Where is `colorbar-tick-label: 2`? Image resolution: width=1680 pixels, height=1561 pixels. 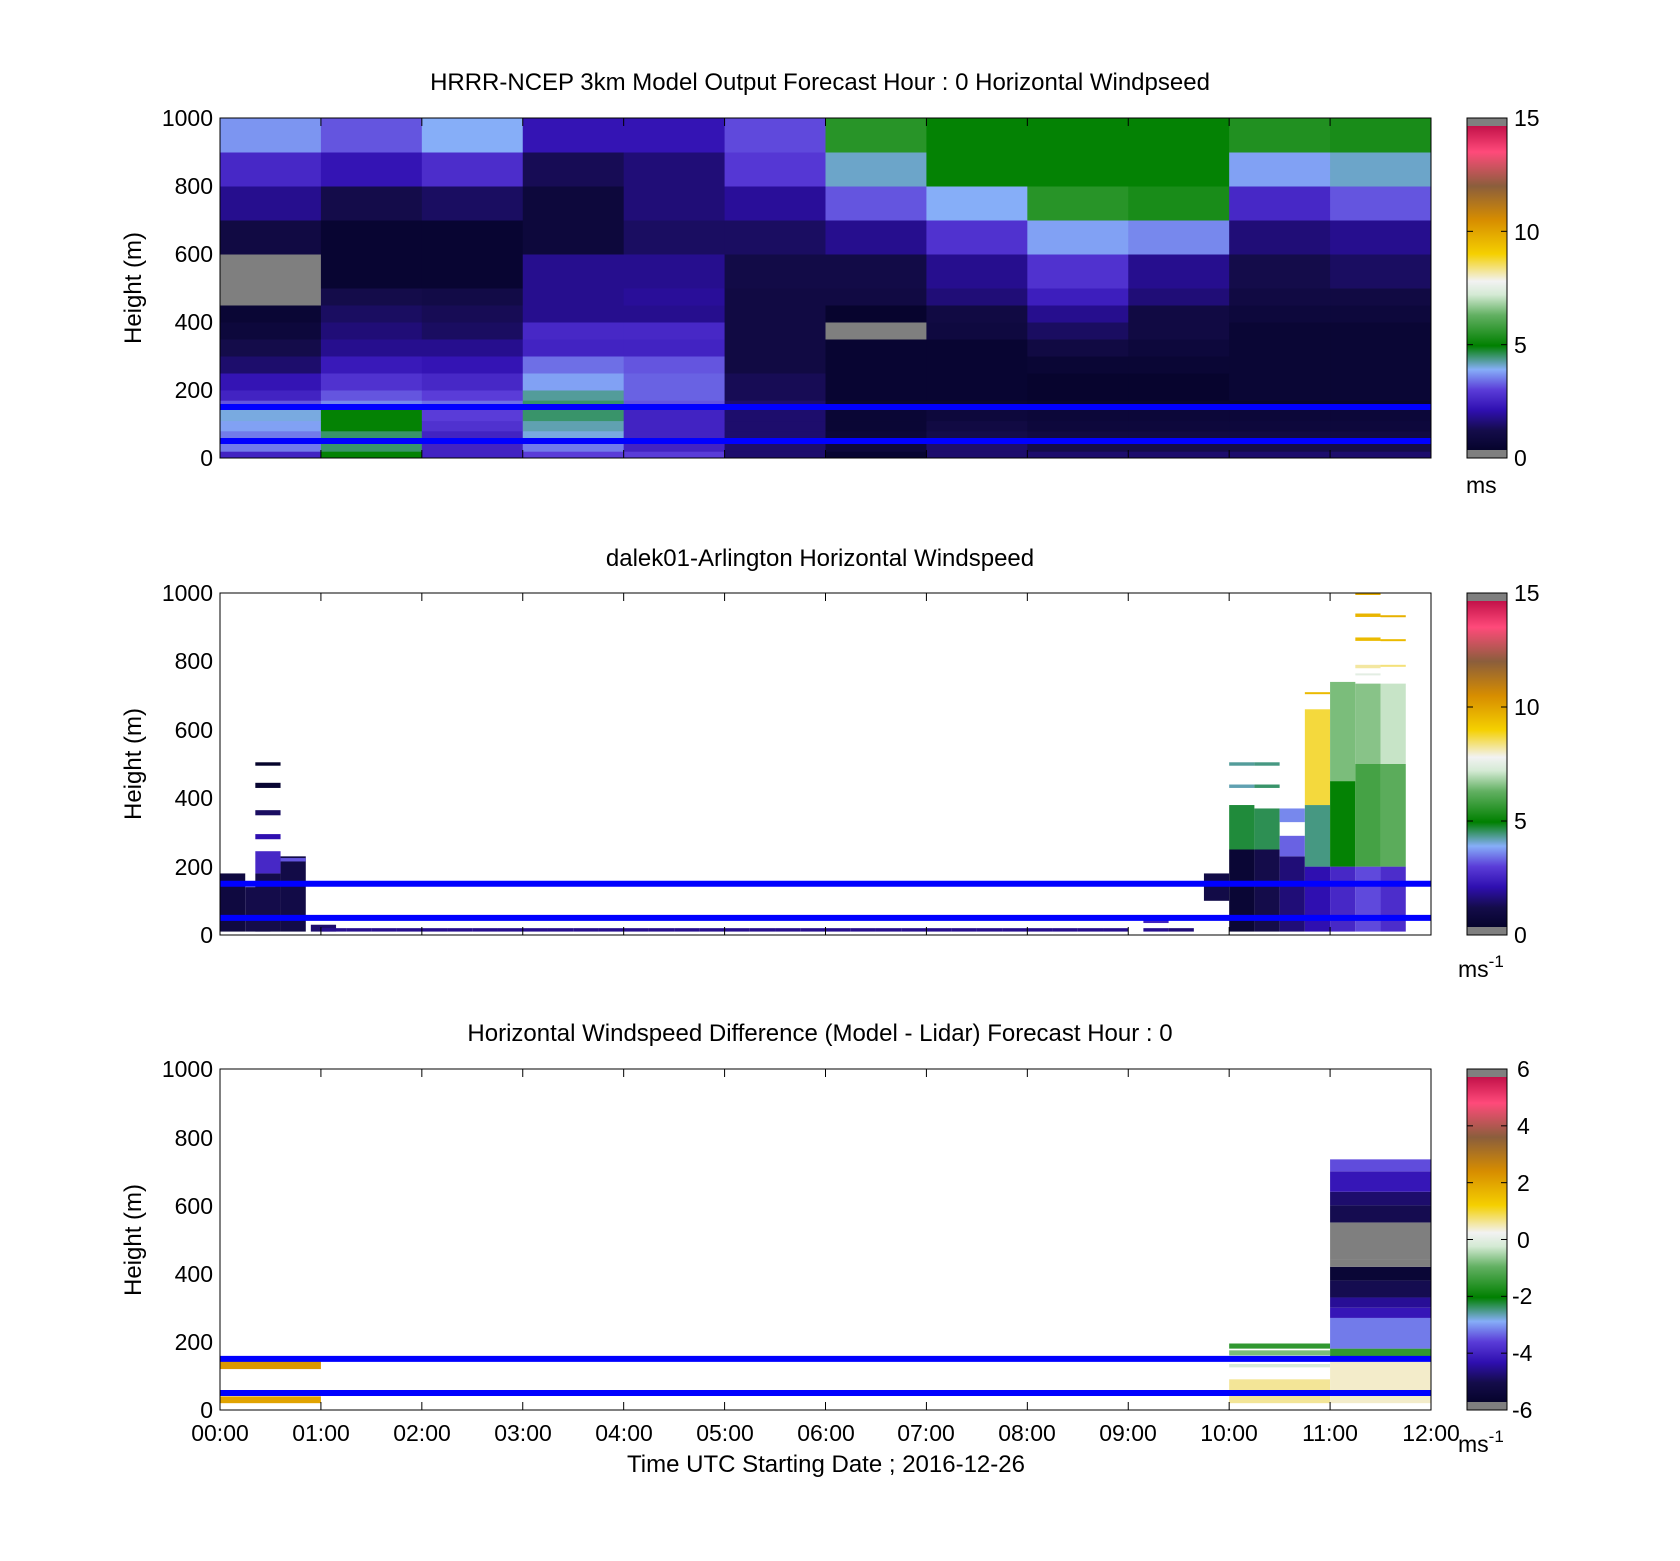
colorbar-tick-label: 2 is located at coordinates (1523, 1183).